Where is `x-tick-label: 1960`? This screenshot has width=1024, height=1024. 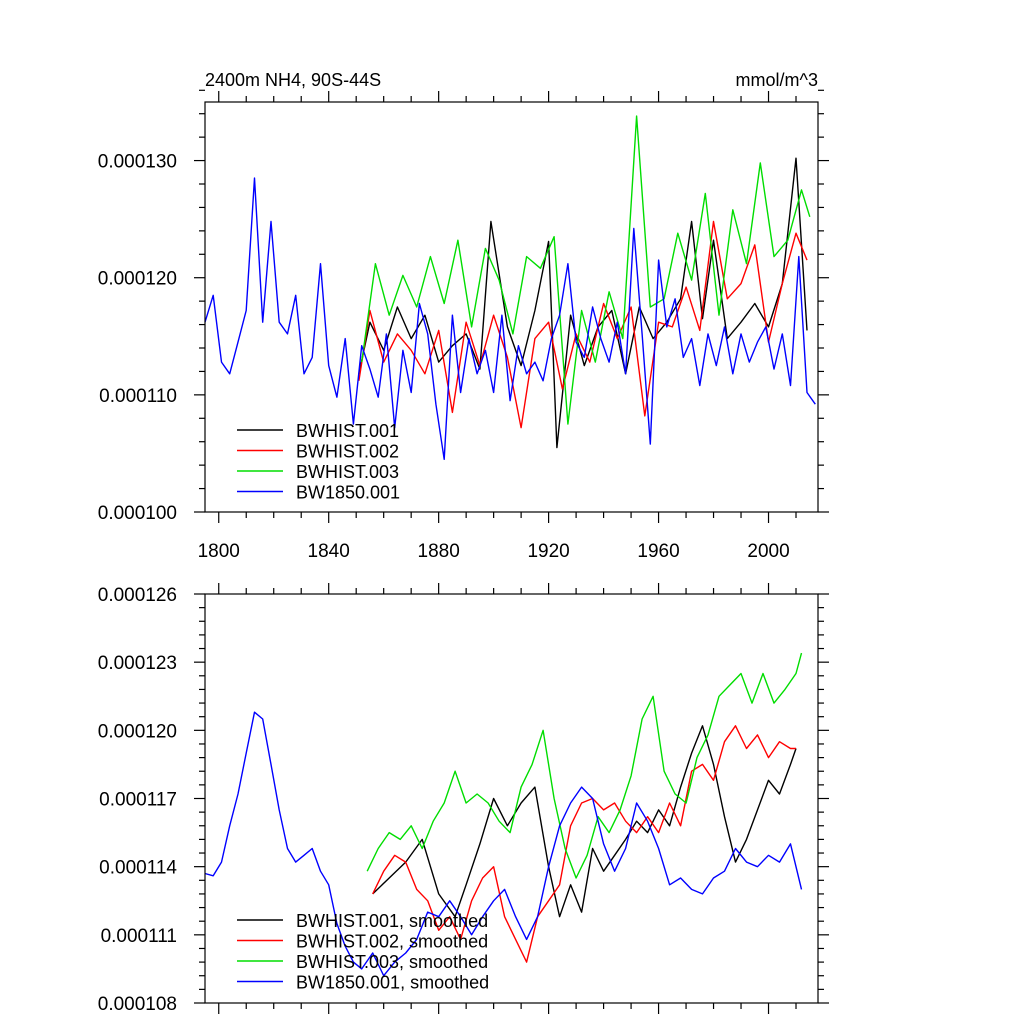 x-tick-label: 1960 is located at coordinates (658, 551).